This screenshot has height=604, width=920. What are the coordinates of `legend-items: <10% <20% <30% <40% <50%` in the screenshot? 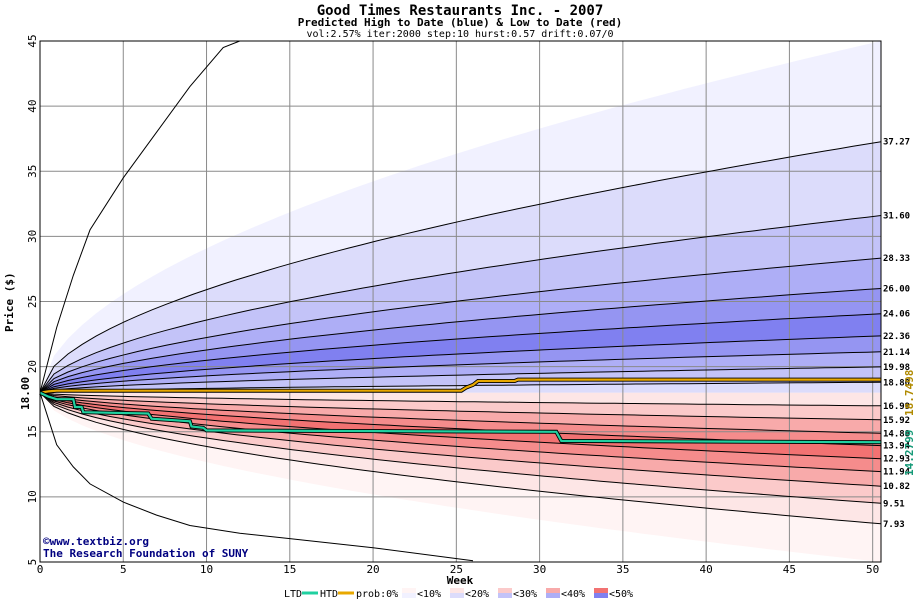 It's located at (517, 594).